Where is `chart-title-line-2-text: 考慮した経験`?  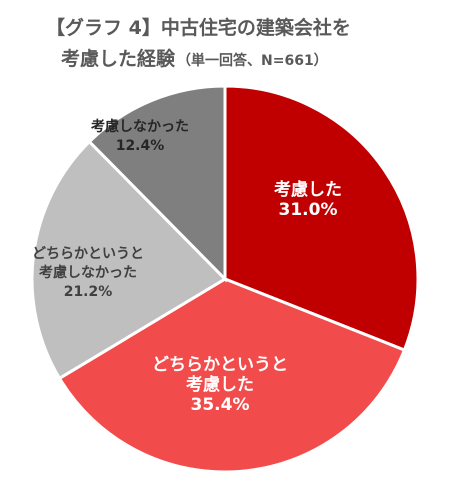
chart-title-line-2-text: 考慮した経験 is located at coordinates (118, 59).